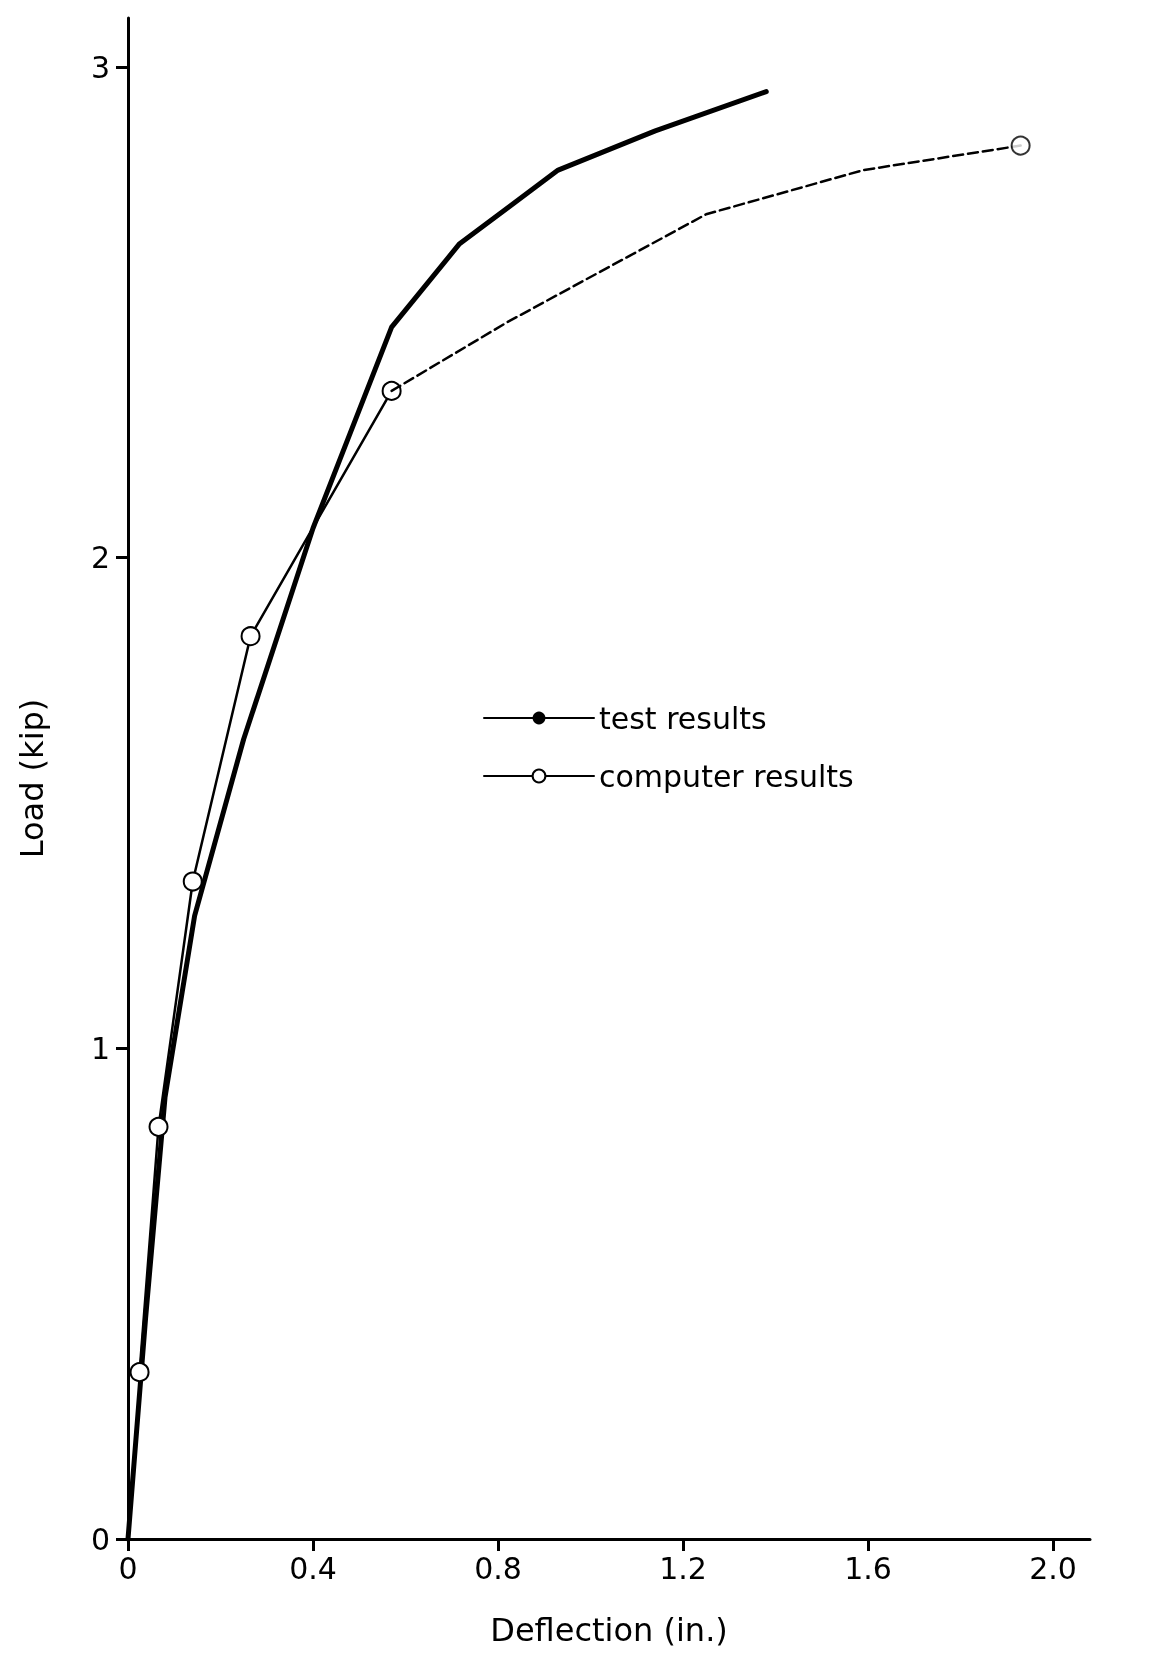  Describe the element at coordinates (683, 718) in the screenshot. I see `legend-label: test results` at that location.